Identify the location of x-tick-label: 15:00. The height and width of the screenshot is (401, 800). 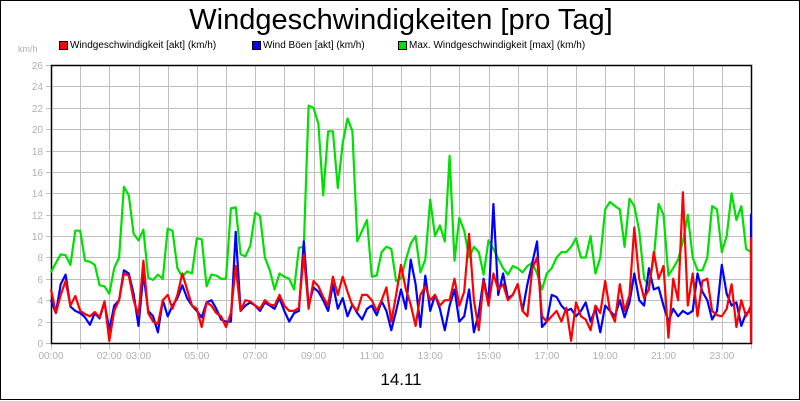
(488, 356).